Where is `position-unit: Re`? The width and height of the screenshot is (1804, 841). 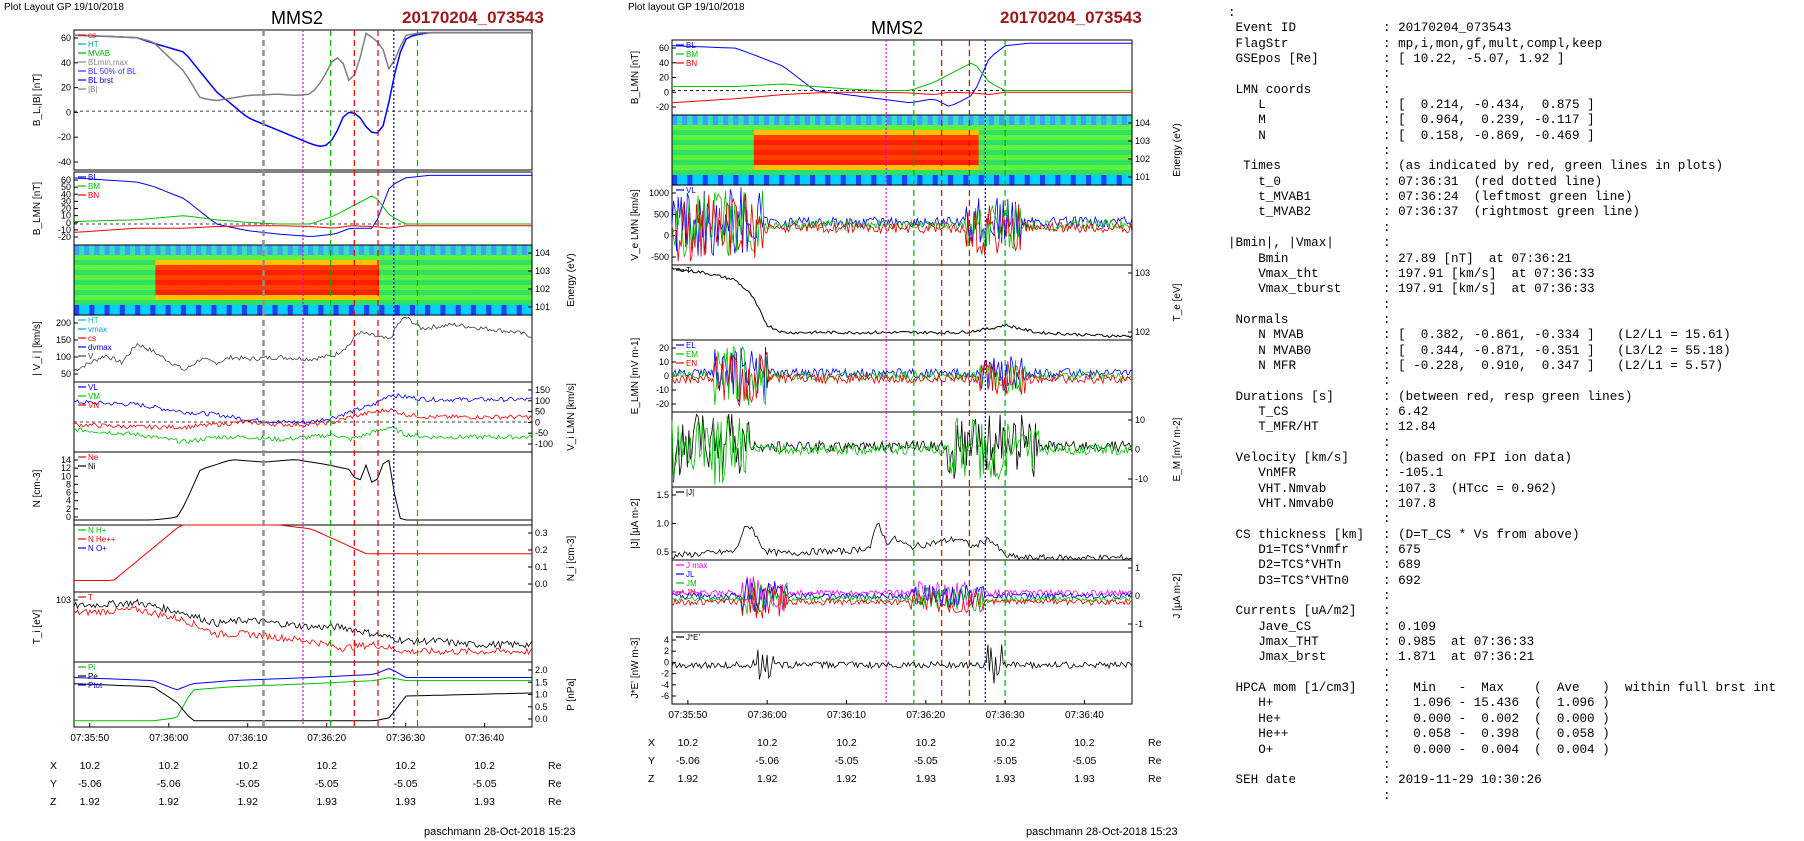
position-unit: Re is located at coordinates (555, 766).